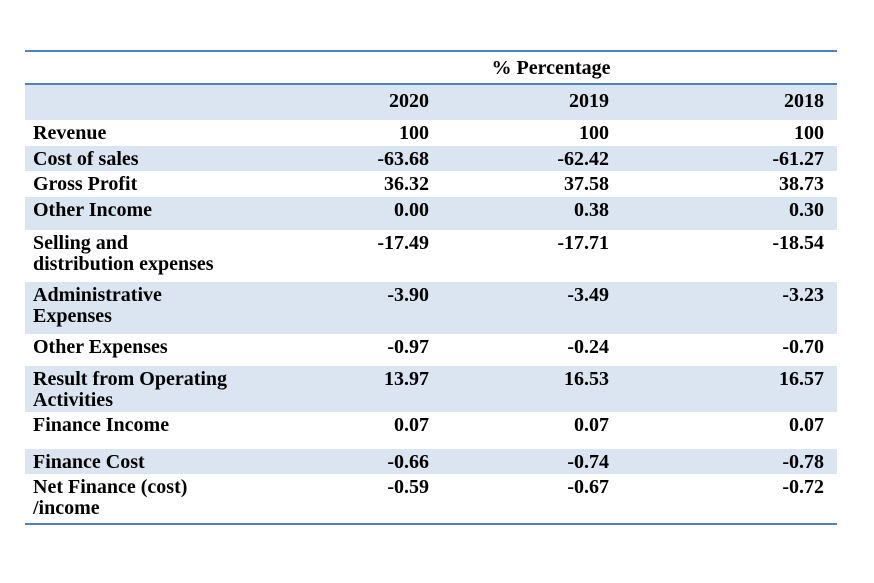 The image size is (874, 583). I want to click on value-cell: -62.42, so click(532, 158).